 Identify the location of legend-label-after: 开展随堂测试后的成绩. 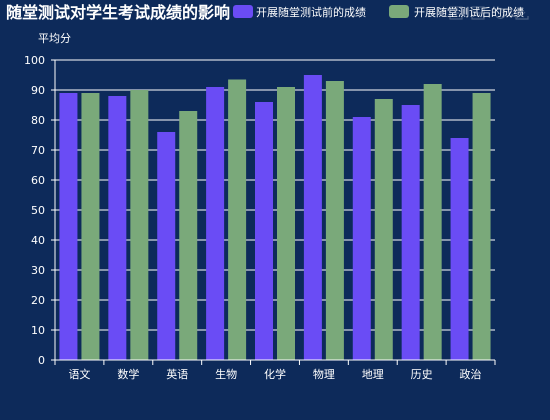
(469, 12).